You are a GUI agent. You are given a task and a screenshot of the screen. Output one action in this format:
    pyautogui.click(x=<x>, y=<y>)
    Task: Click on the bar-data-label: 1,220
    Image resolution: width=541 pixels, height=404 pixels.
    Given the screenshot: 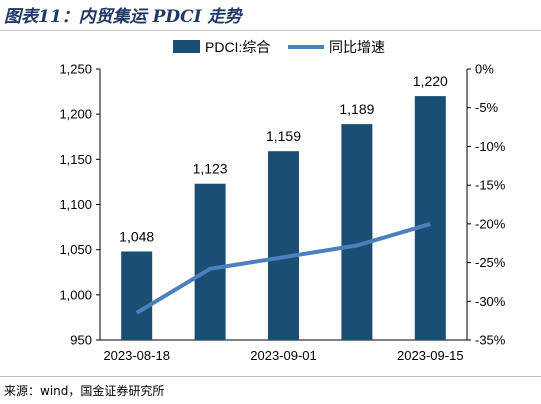 What is the action you would take?
    pyautogui.click(x=430, y=81)
    